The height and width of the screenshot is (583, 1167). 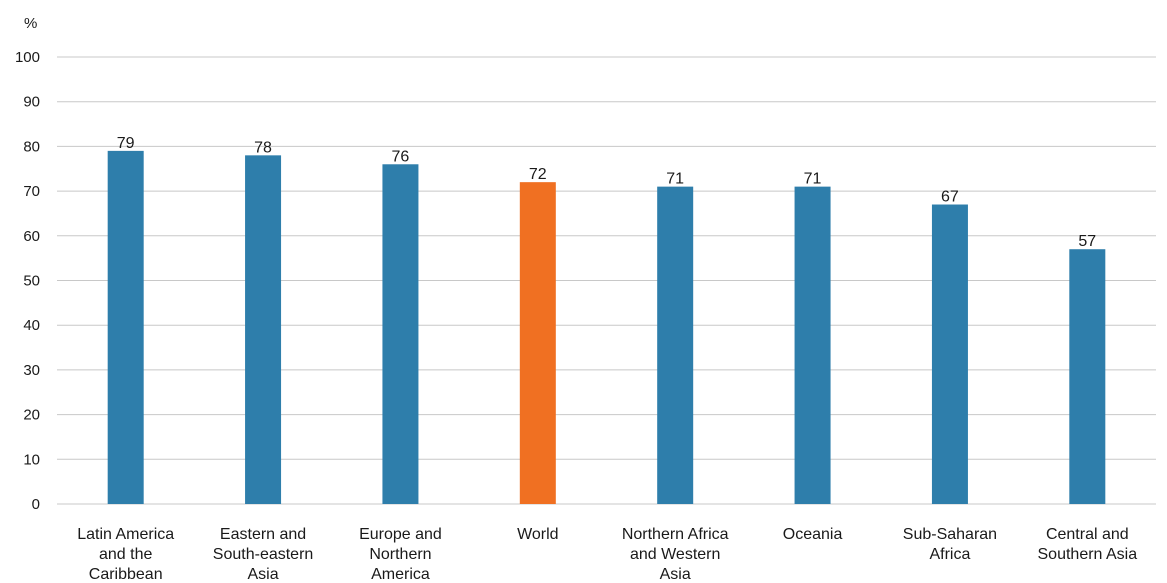 What do you see at coordinates (263, 147) in the screenshot?
I see `data-label-1: 78` at bounding box center [263, 147].